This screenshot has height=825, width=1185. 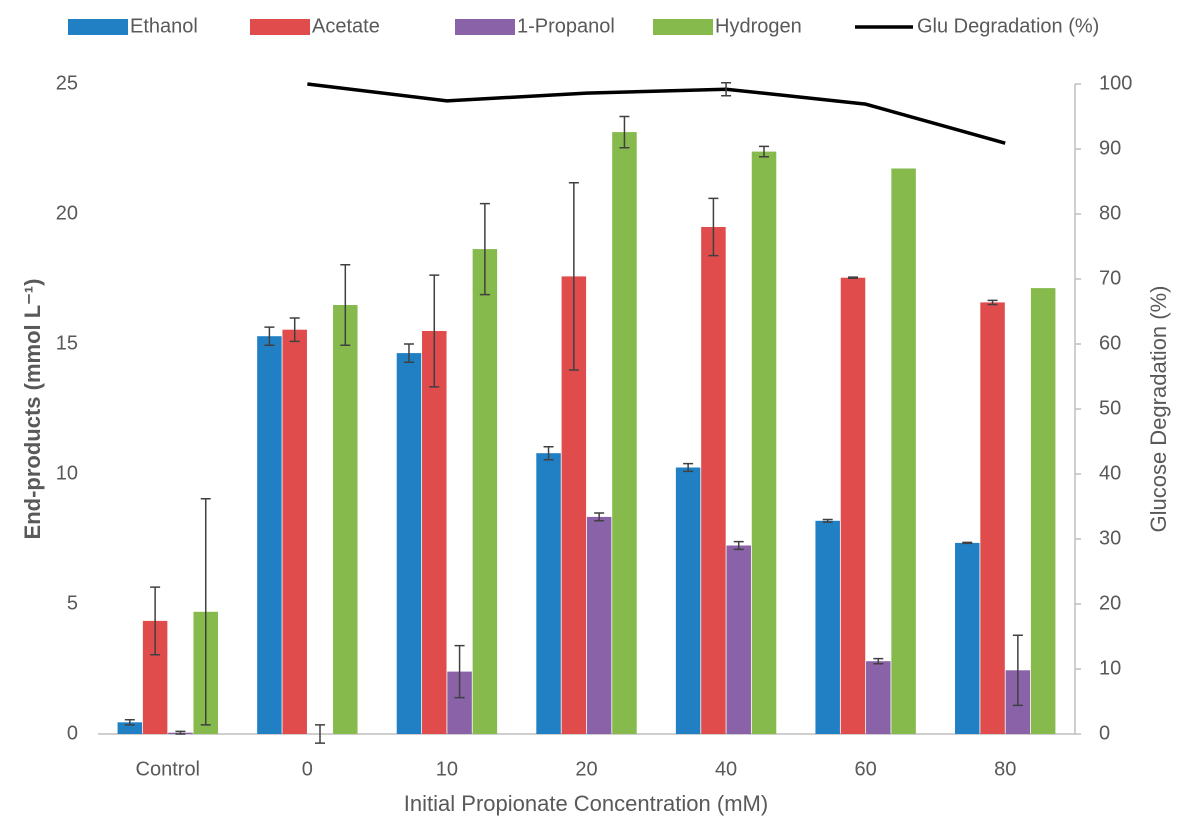 What do you see at coordinates (566, 26) in the screenshot?
I see `legend-label: 1-Propanol` at bounding box center [566, 26].